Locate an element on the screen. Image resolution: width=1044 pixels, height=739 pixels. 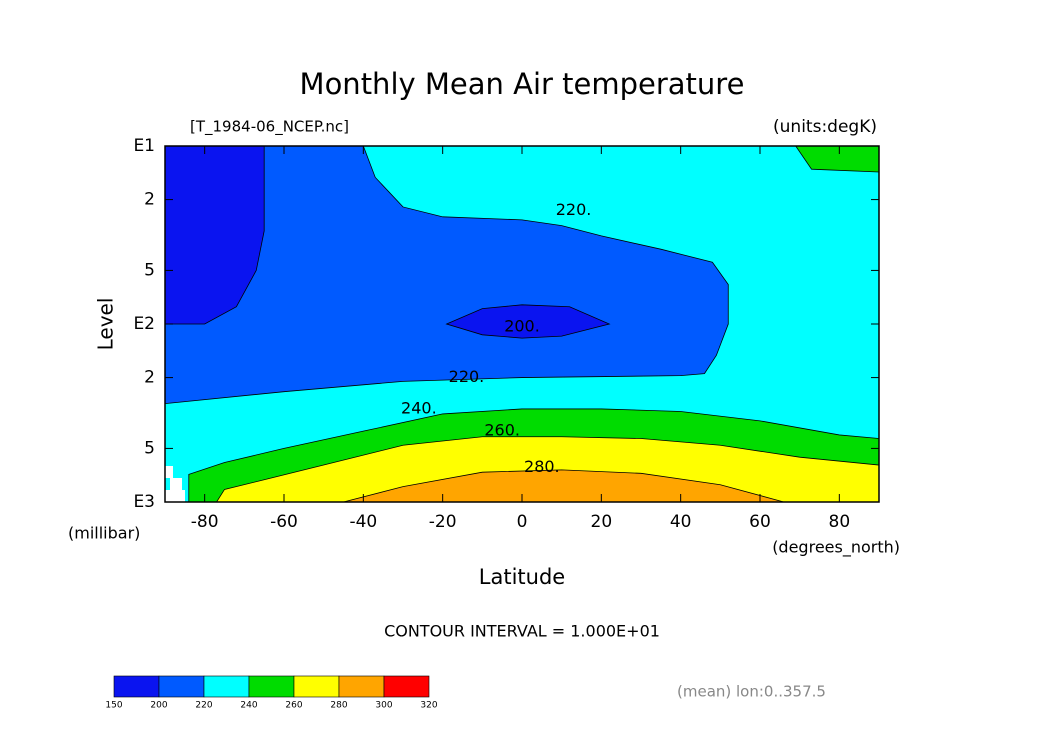
contour-label: 240. is located at coordinates (419, 407).